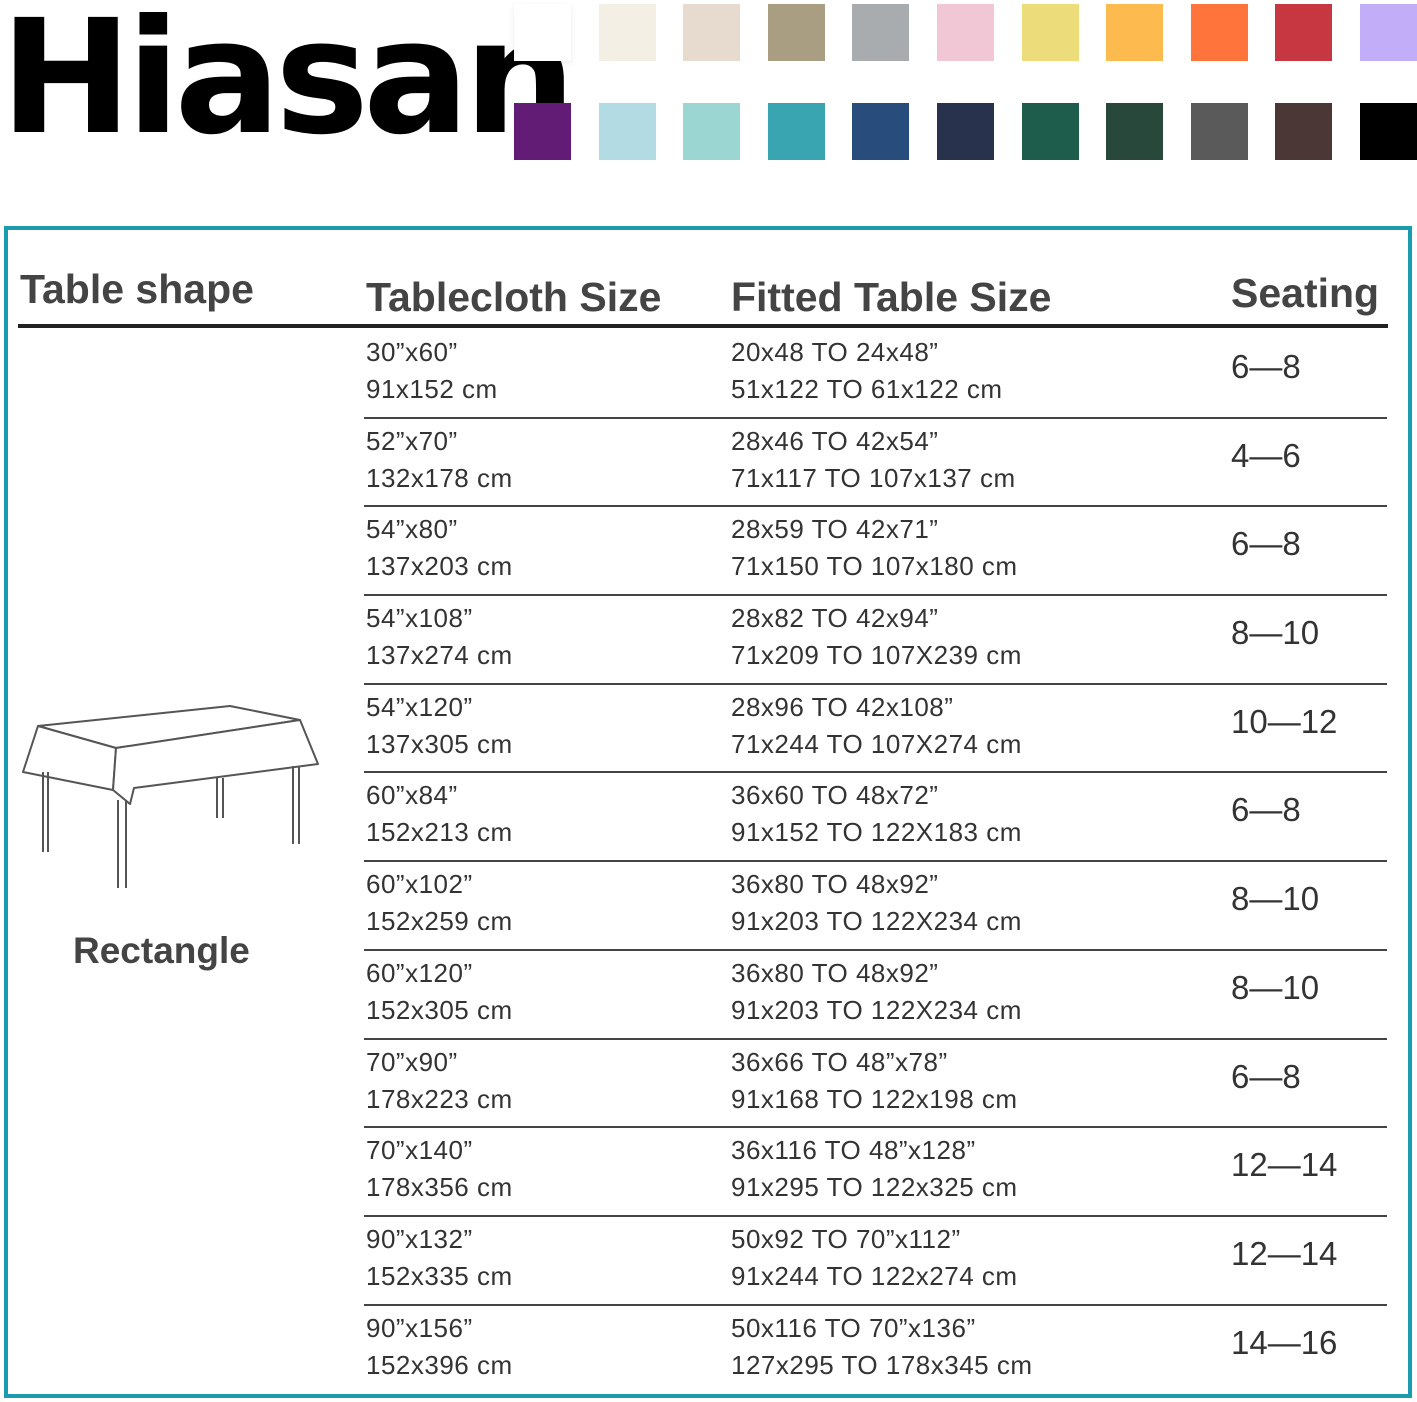 The image size is (1417, 1402). What do you see at coordinates (876, 903) in the screenshot?
I see `fitted-table-size: 36x80 TO 48x92” 91x203 TO 122X234 cm` at bounding box center [876, 903].